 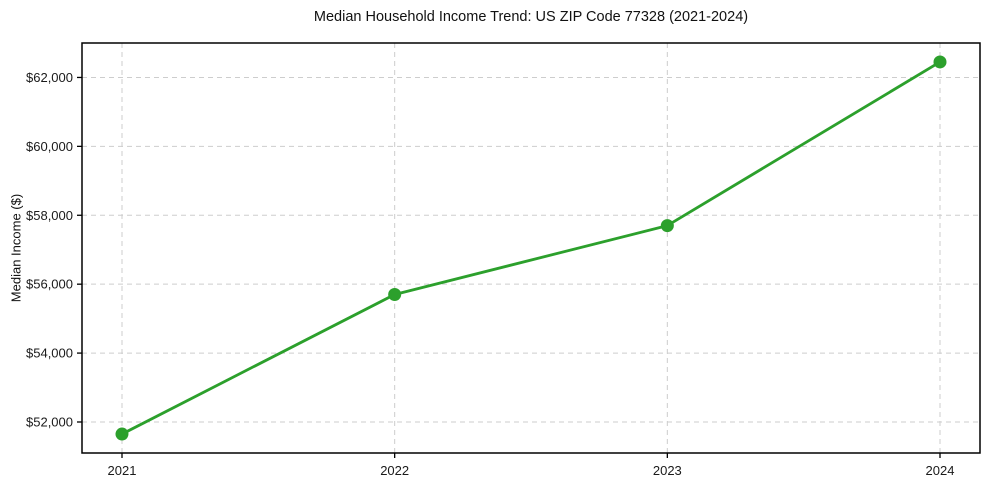 I want to click on y-tick-label: $58,000, so click(x=49, y=215).